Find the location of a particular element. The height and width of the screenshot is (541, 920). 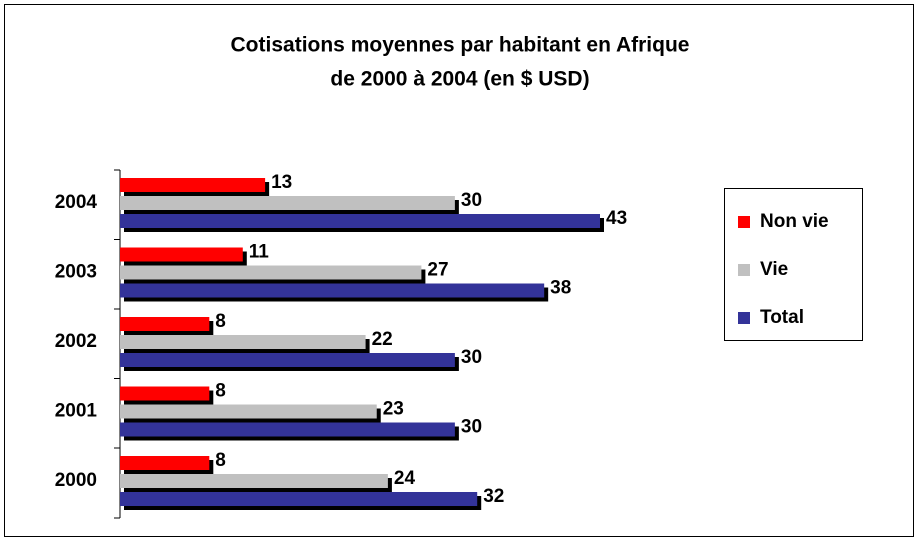

y-tick-label: 2002 is located at coordinates (76, 341).